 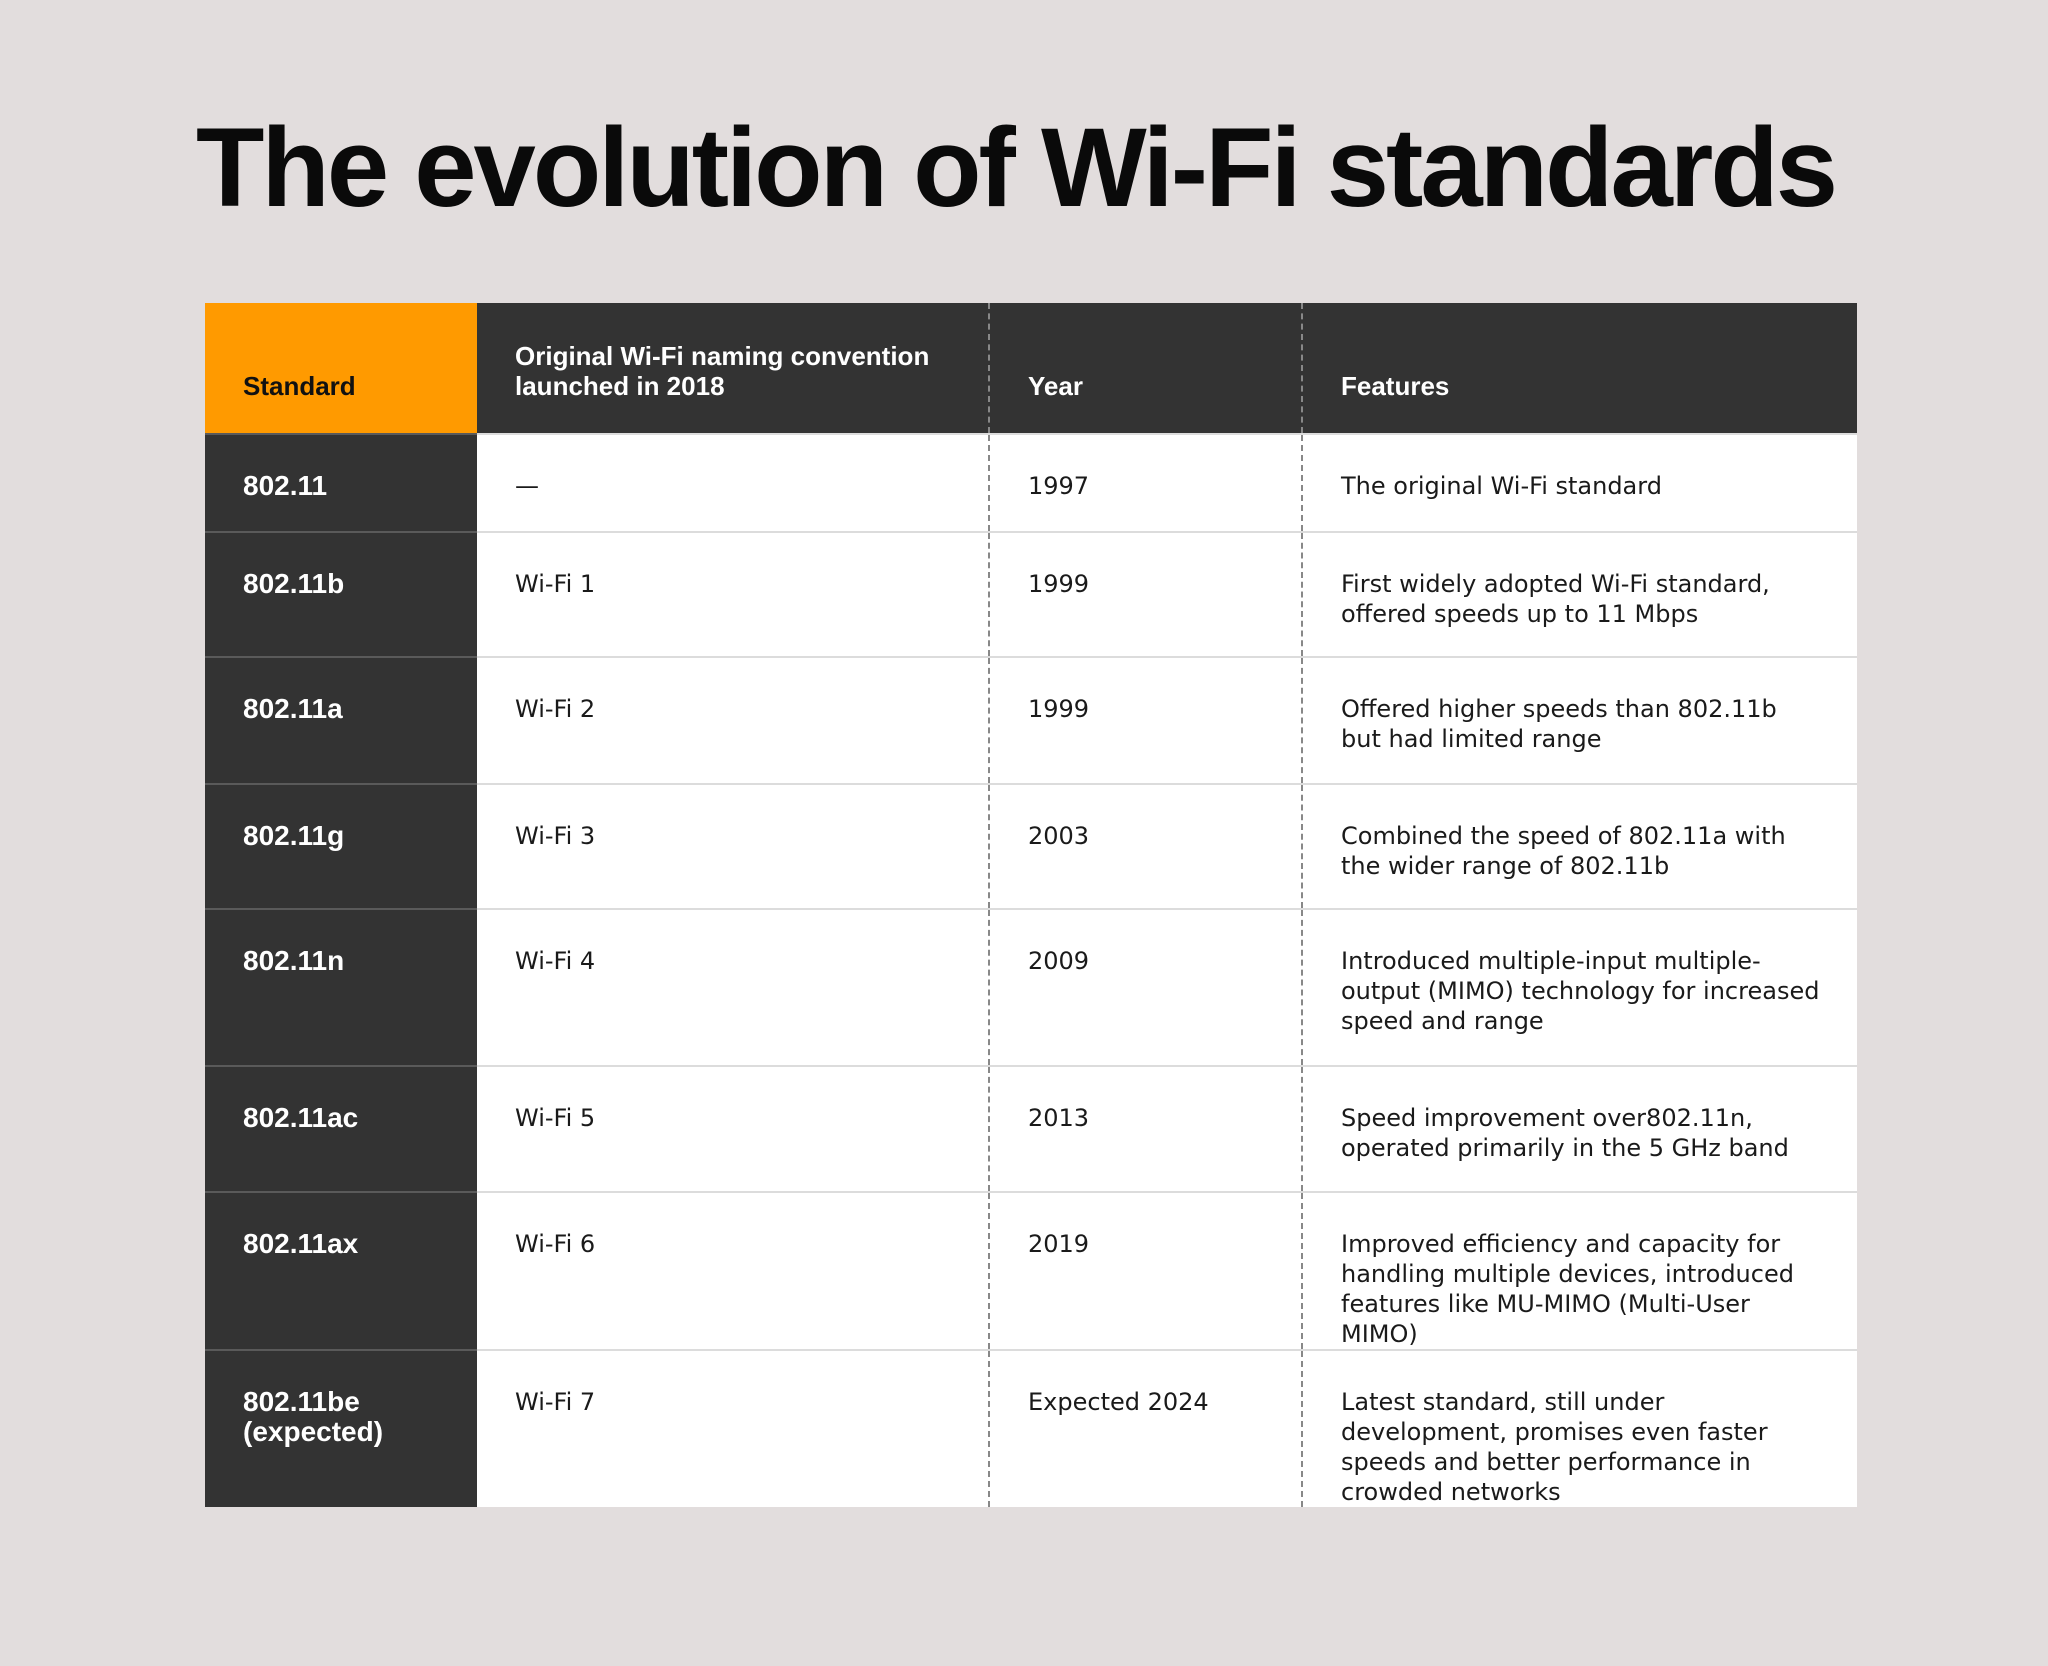 I want to click on standard-cell: 802.11g, so click(x=341, y=846).